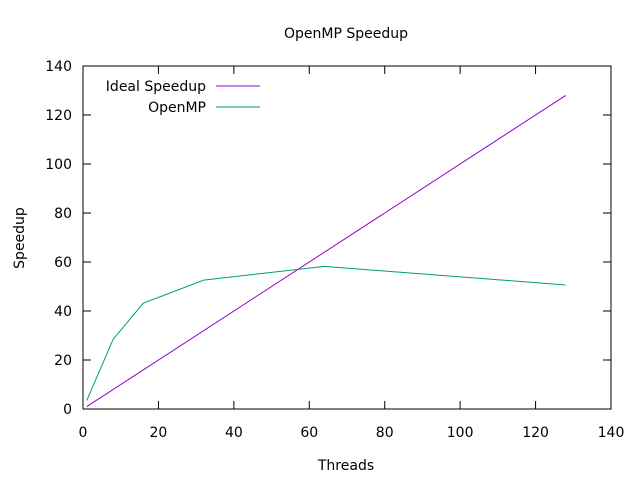 The height and width of the screenshot is (480, 640). What do you see at coordinates (58, 67) in the screenshot?
I see `y-tick-label: 140` at bounding box center [58, 67].